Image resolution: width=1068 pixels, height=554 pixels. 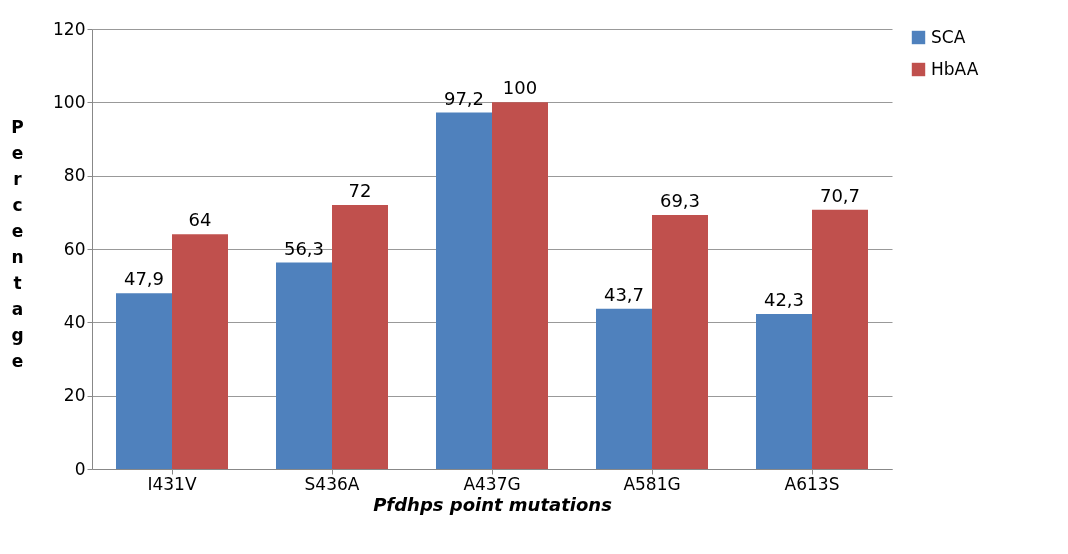 I want to click on data-label: 70,7, so click(x=840, y=195).